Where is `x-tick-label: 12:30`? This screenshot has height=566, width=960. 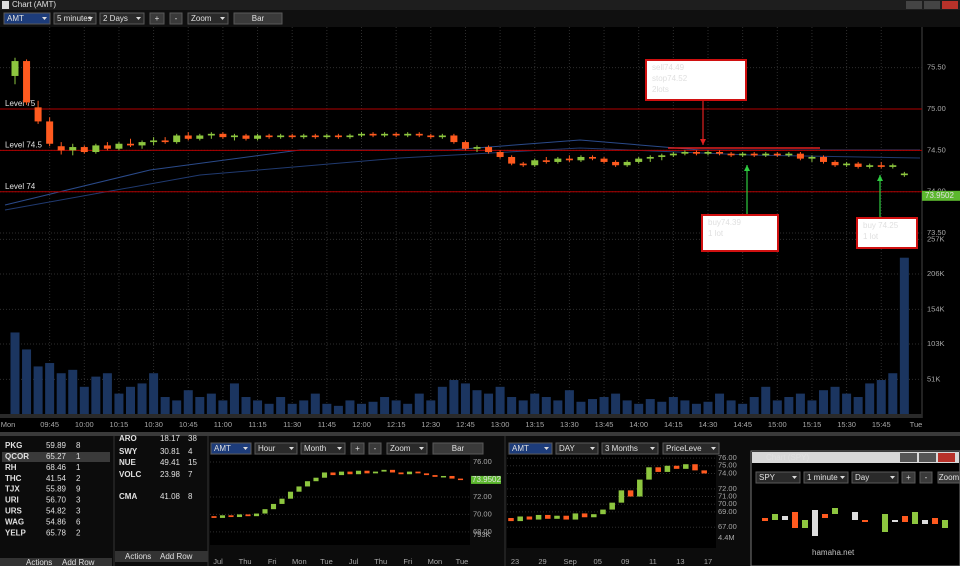 x-tick-label: 12:30 is located at coordinates (430, 424).